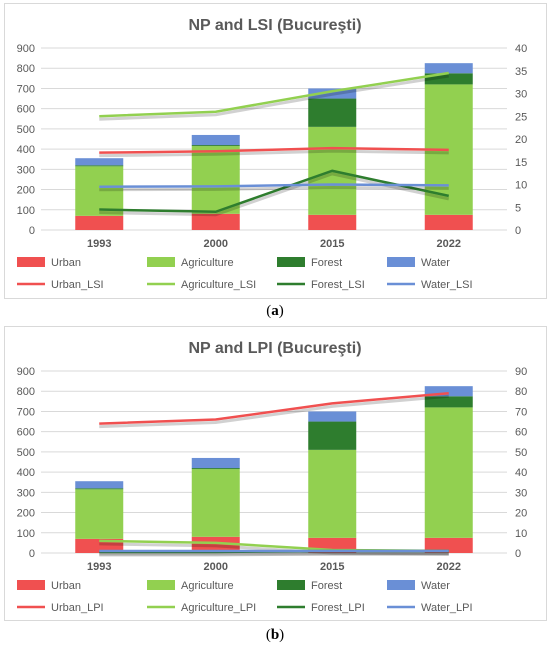 This screenshot has width=550, height=650. I want to click on legend-label: Water_LSI, so click(447, 285).